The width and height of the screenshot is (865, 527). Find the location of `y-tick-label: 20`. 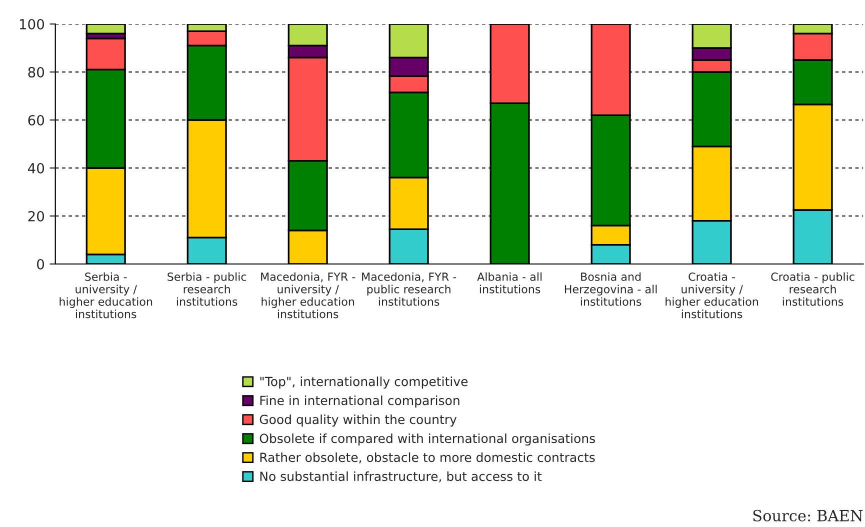

y-tick-label: 20 is located at coordinates (36, 216).